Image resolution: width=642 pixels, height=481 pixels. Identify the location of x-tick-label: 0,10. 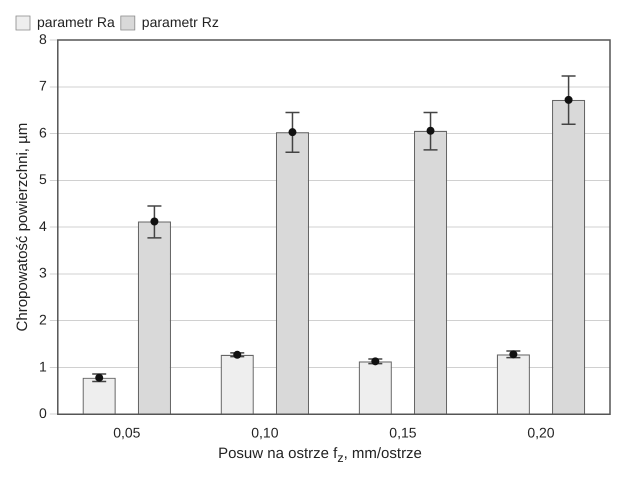
(265, 432).